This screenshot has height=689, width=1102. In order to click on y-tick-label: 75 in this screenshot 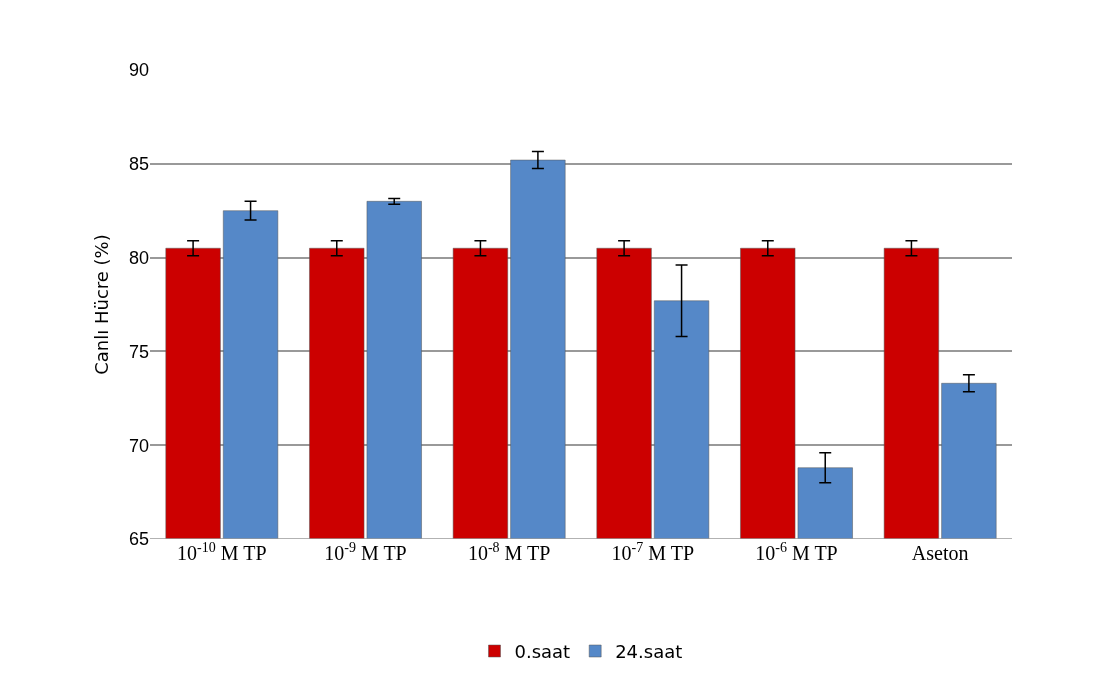, I will do `click(138, 351)`.